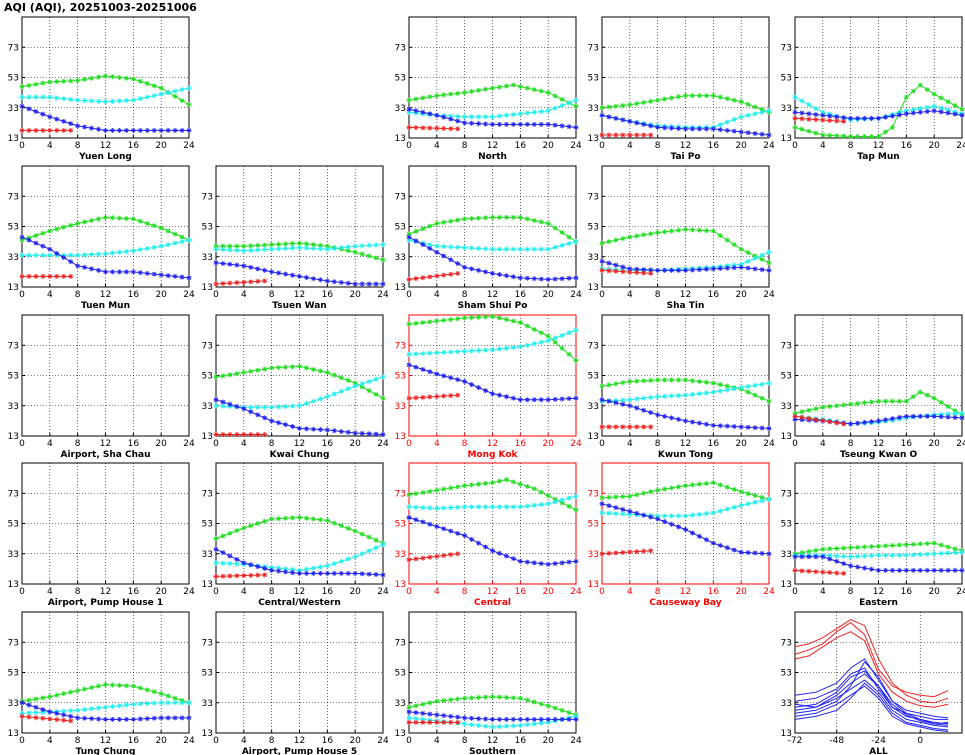  What do you see at coordinates (714, 146) in the screenshot?
I see `x-tick-label: 16` at bounding box center [714, 146].